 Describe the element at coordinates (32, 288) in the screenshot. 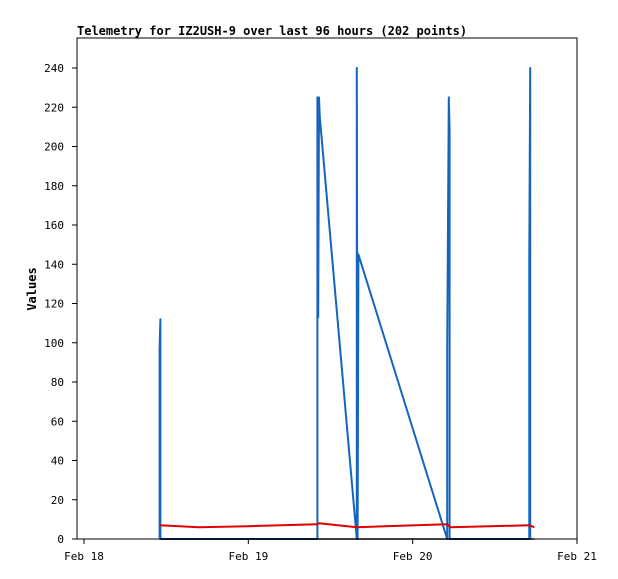

I see `y-axis-label: Values` at that location.